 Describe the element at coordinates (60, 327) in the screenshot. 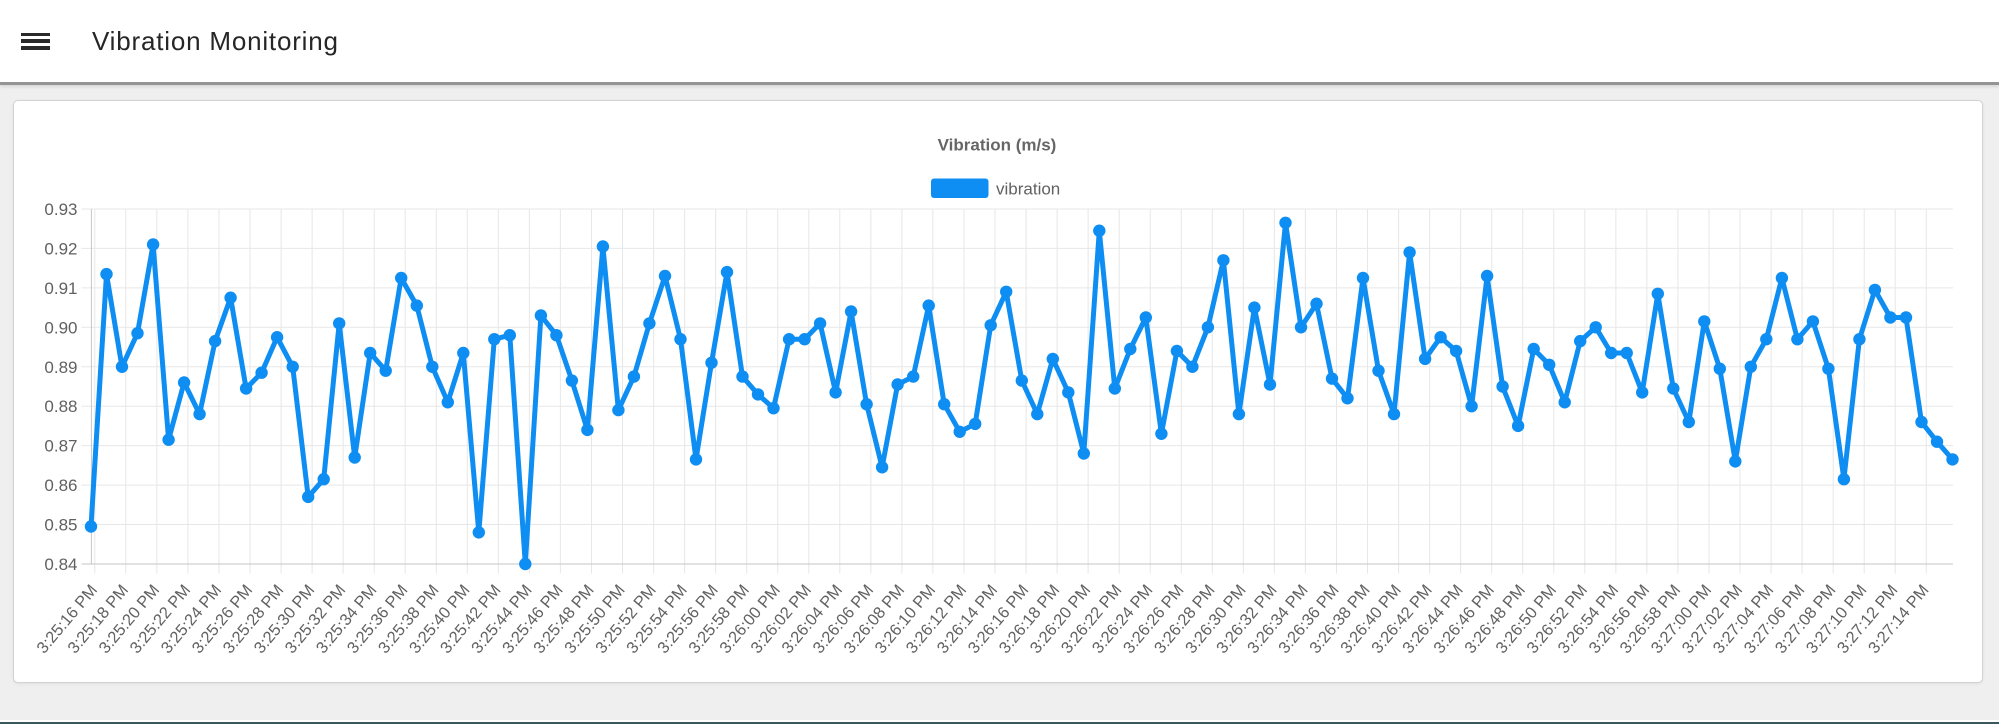

I see `svg-text: 0.90` at that location.